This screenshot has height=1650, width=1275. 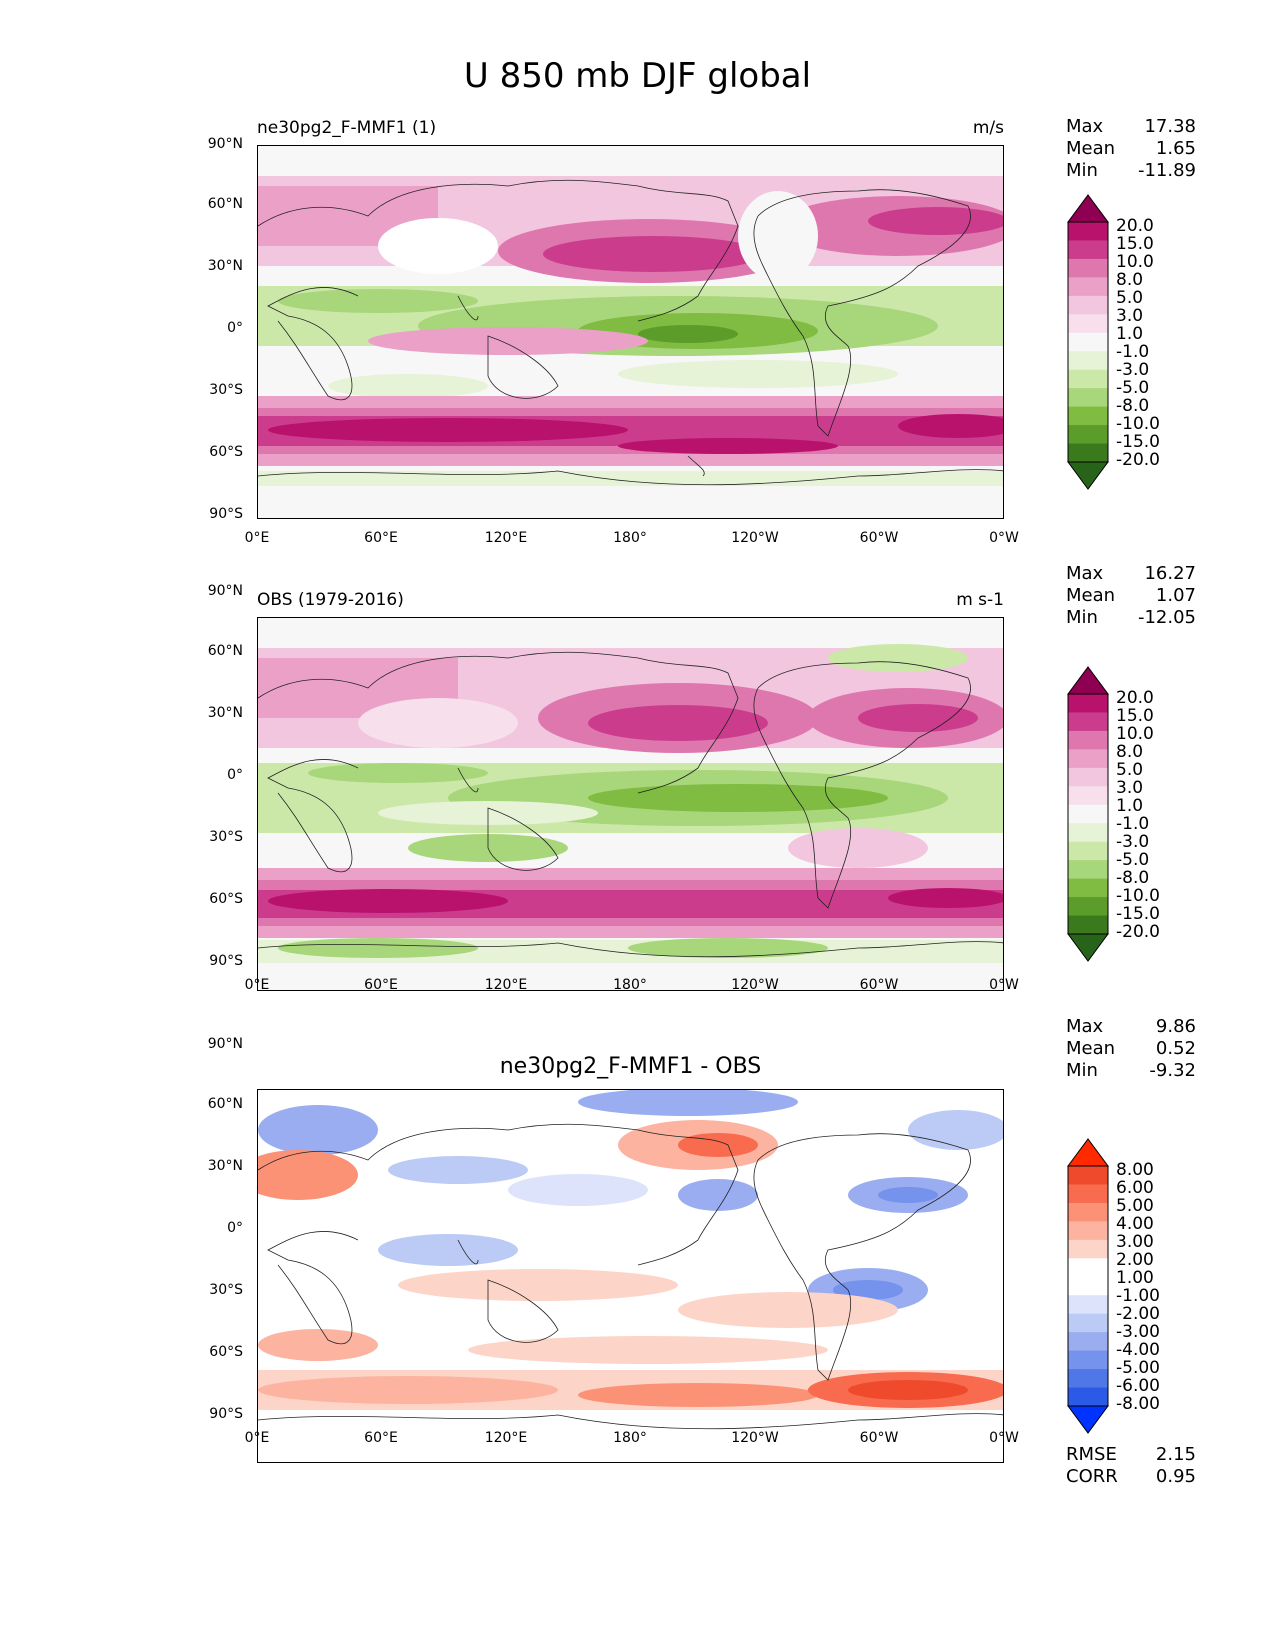 I want to click on stat-min: -9.32, so click(x=1172, y=1070).